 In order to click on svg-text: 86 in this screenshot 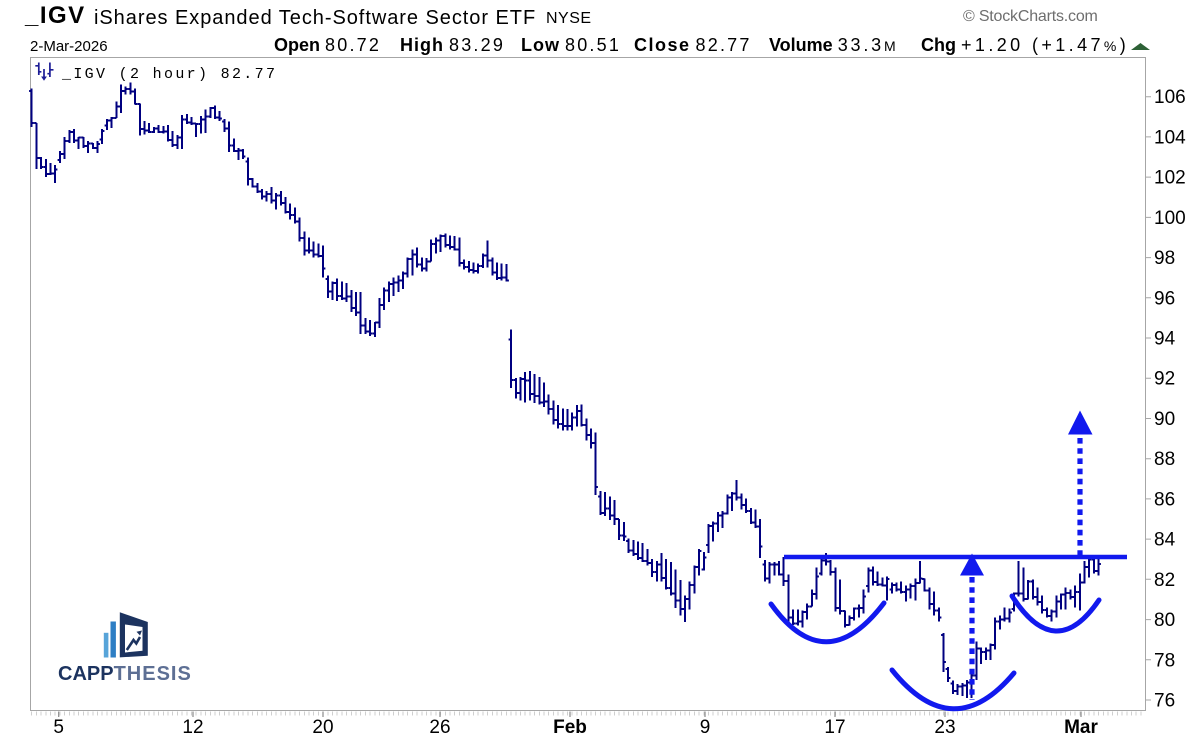, I will do `click(1164, 499)`.